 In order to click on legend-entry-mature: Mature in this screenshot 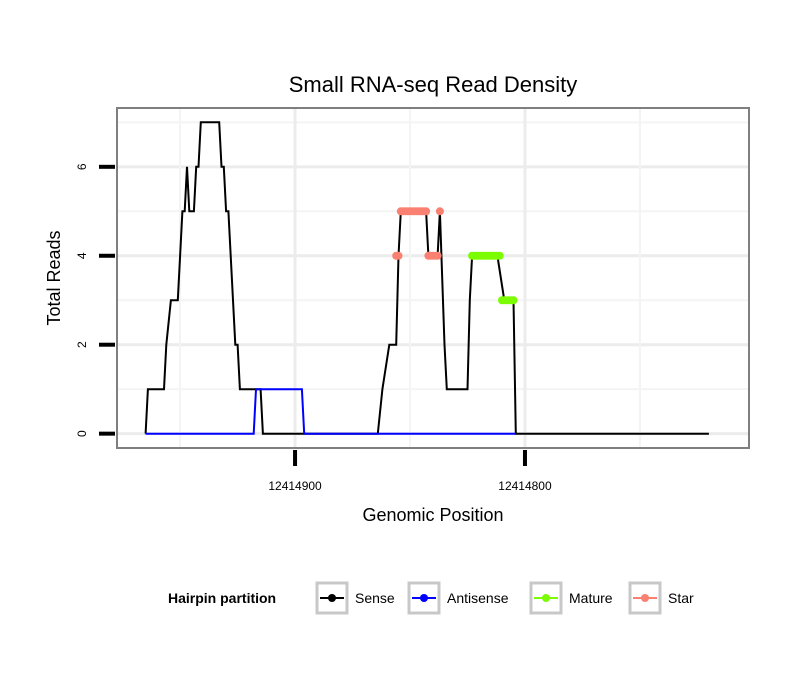, I will do `click(571, 598)`.